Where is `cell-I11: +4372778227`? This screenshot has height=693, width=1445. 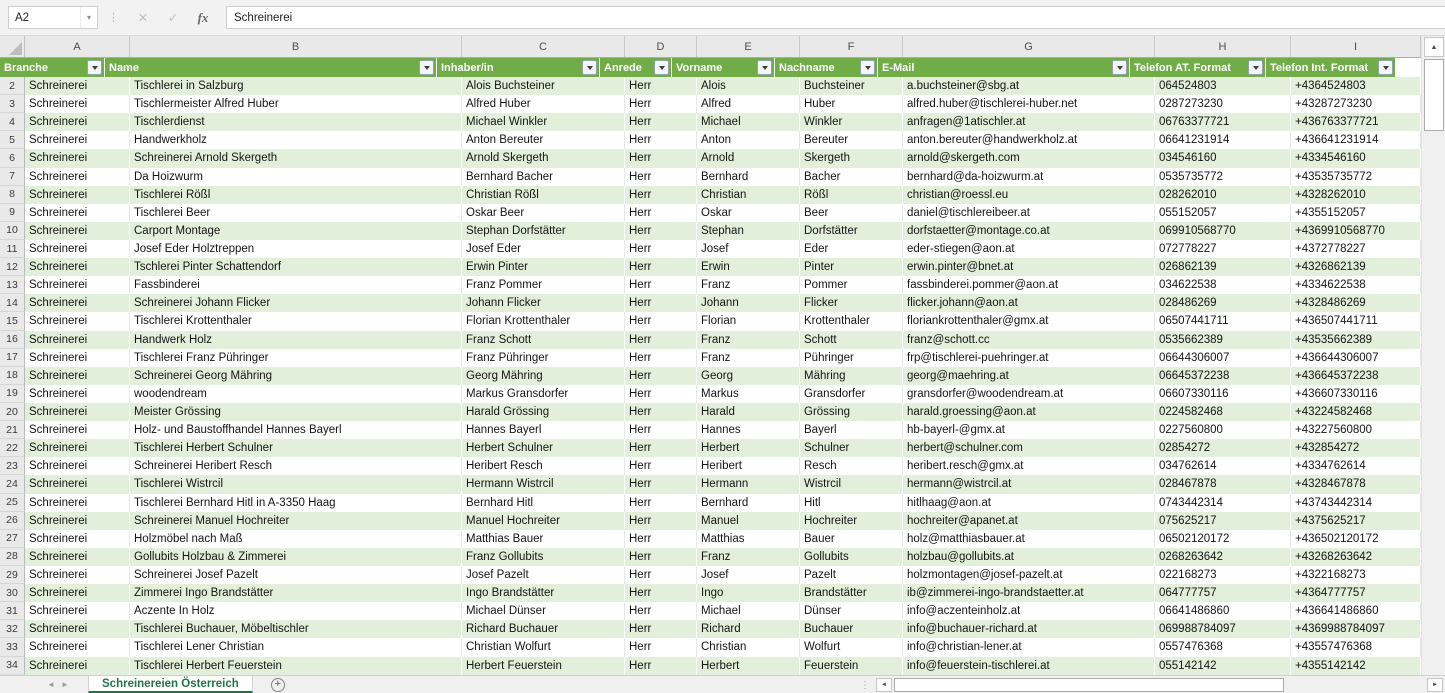 cell-I11: +4372778227 is located at coordinates (1356, 249).